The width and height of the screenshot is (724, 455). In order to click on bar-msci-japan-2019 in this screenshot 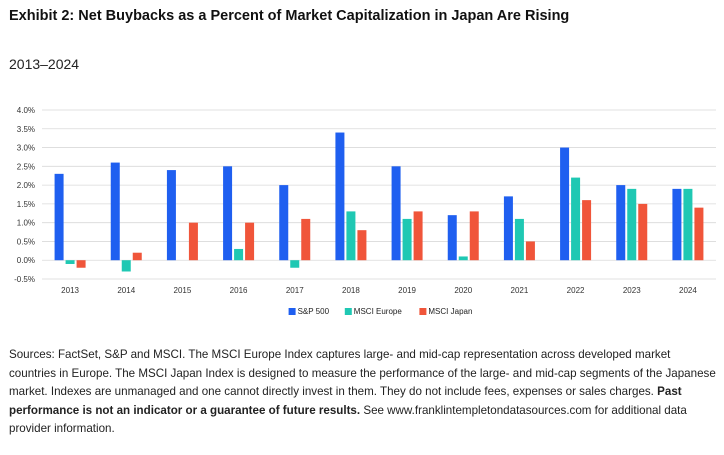, I will do `click(418, 236)`.